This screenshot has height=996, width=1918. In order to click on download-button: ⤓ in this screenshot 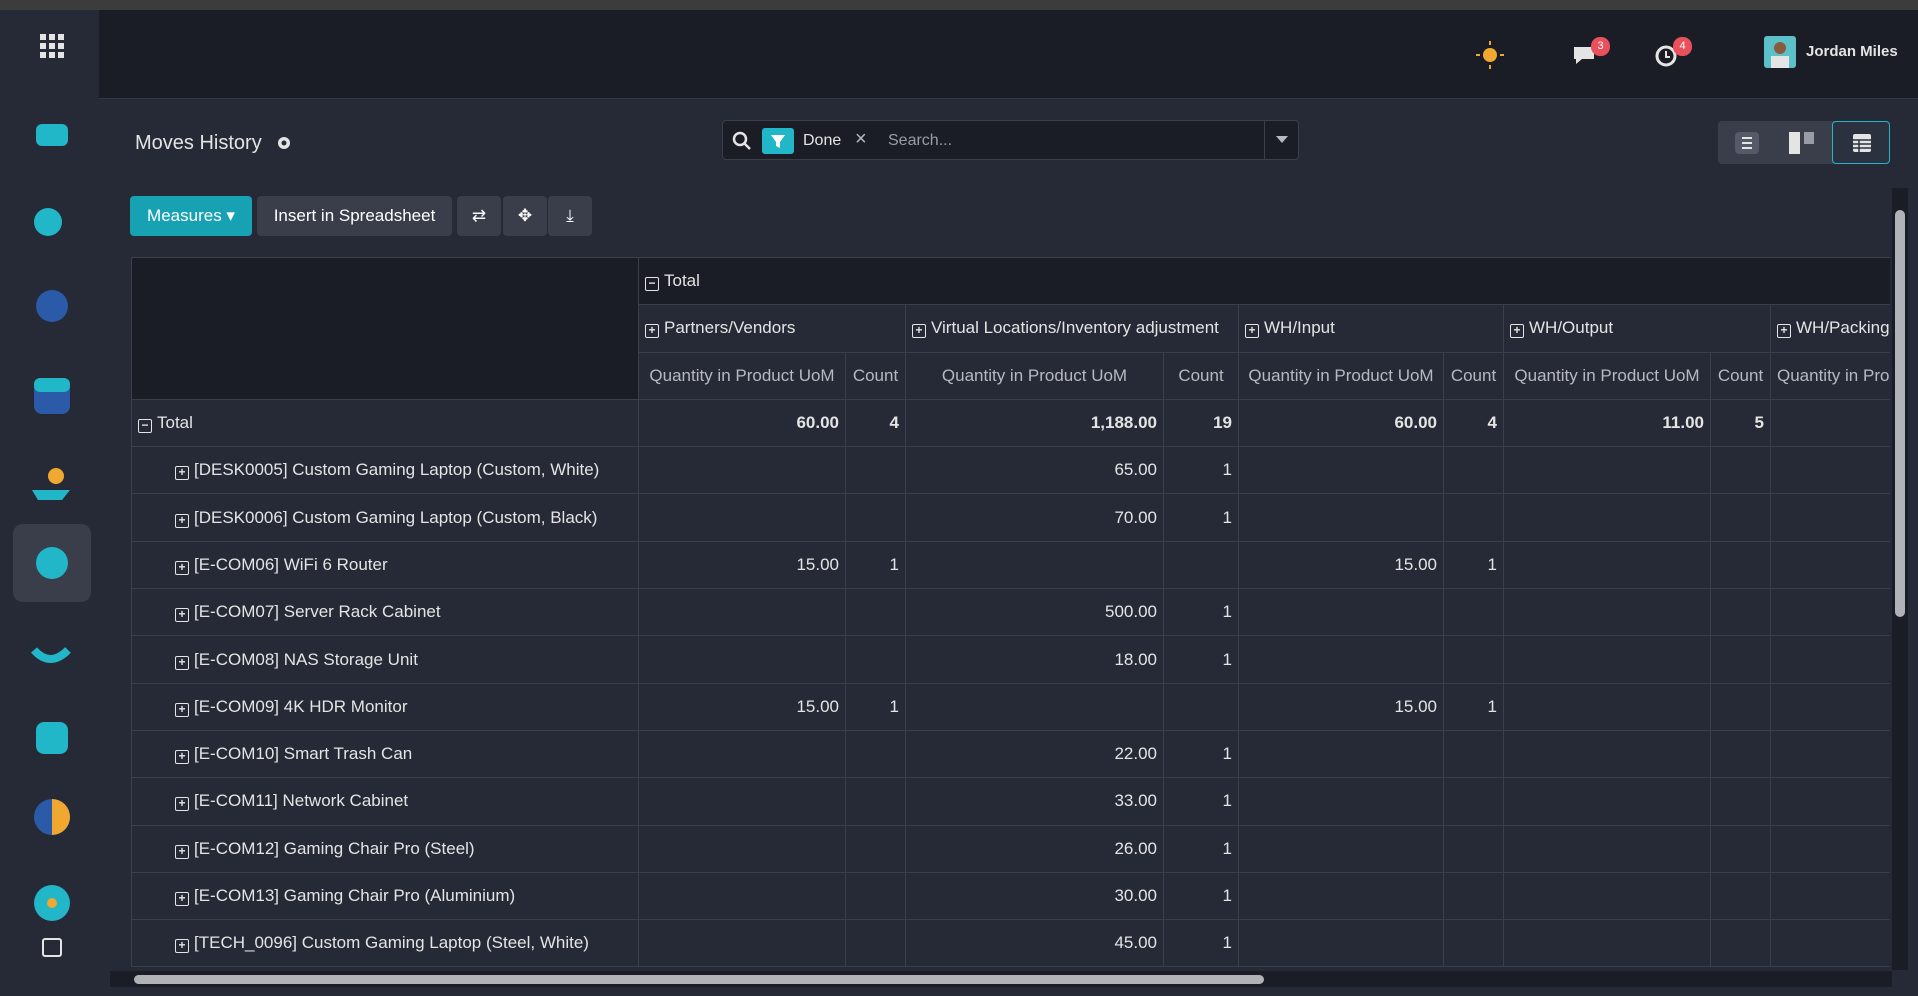, I will do `click(570, 216)`.